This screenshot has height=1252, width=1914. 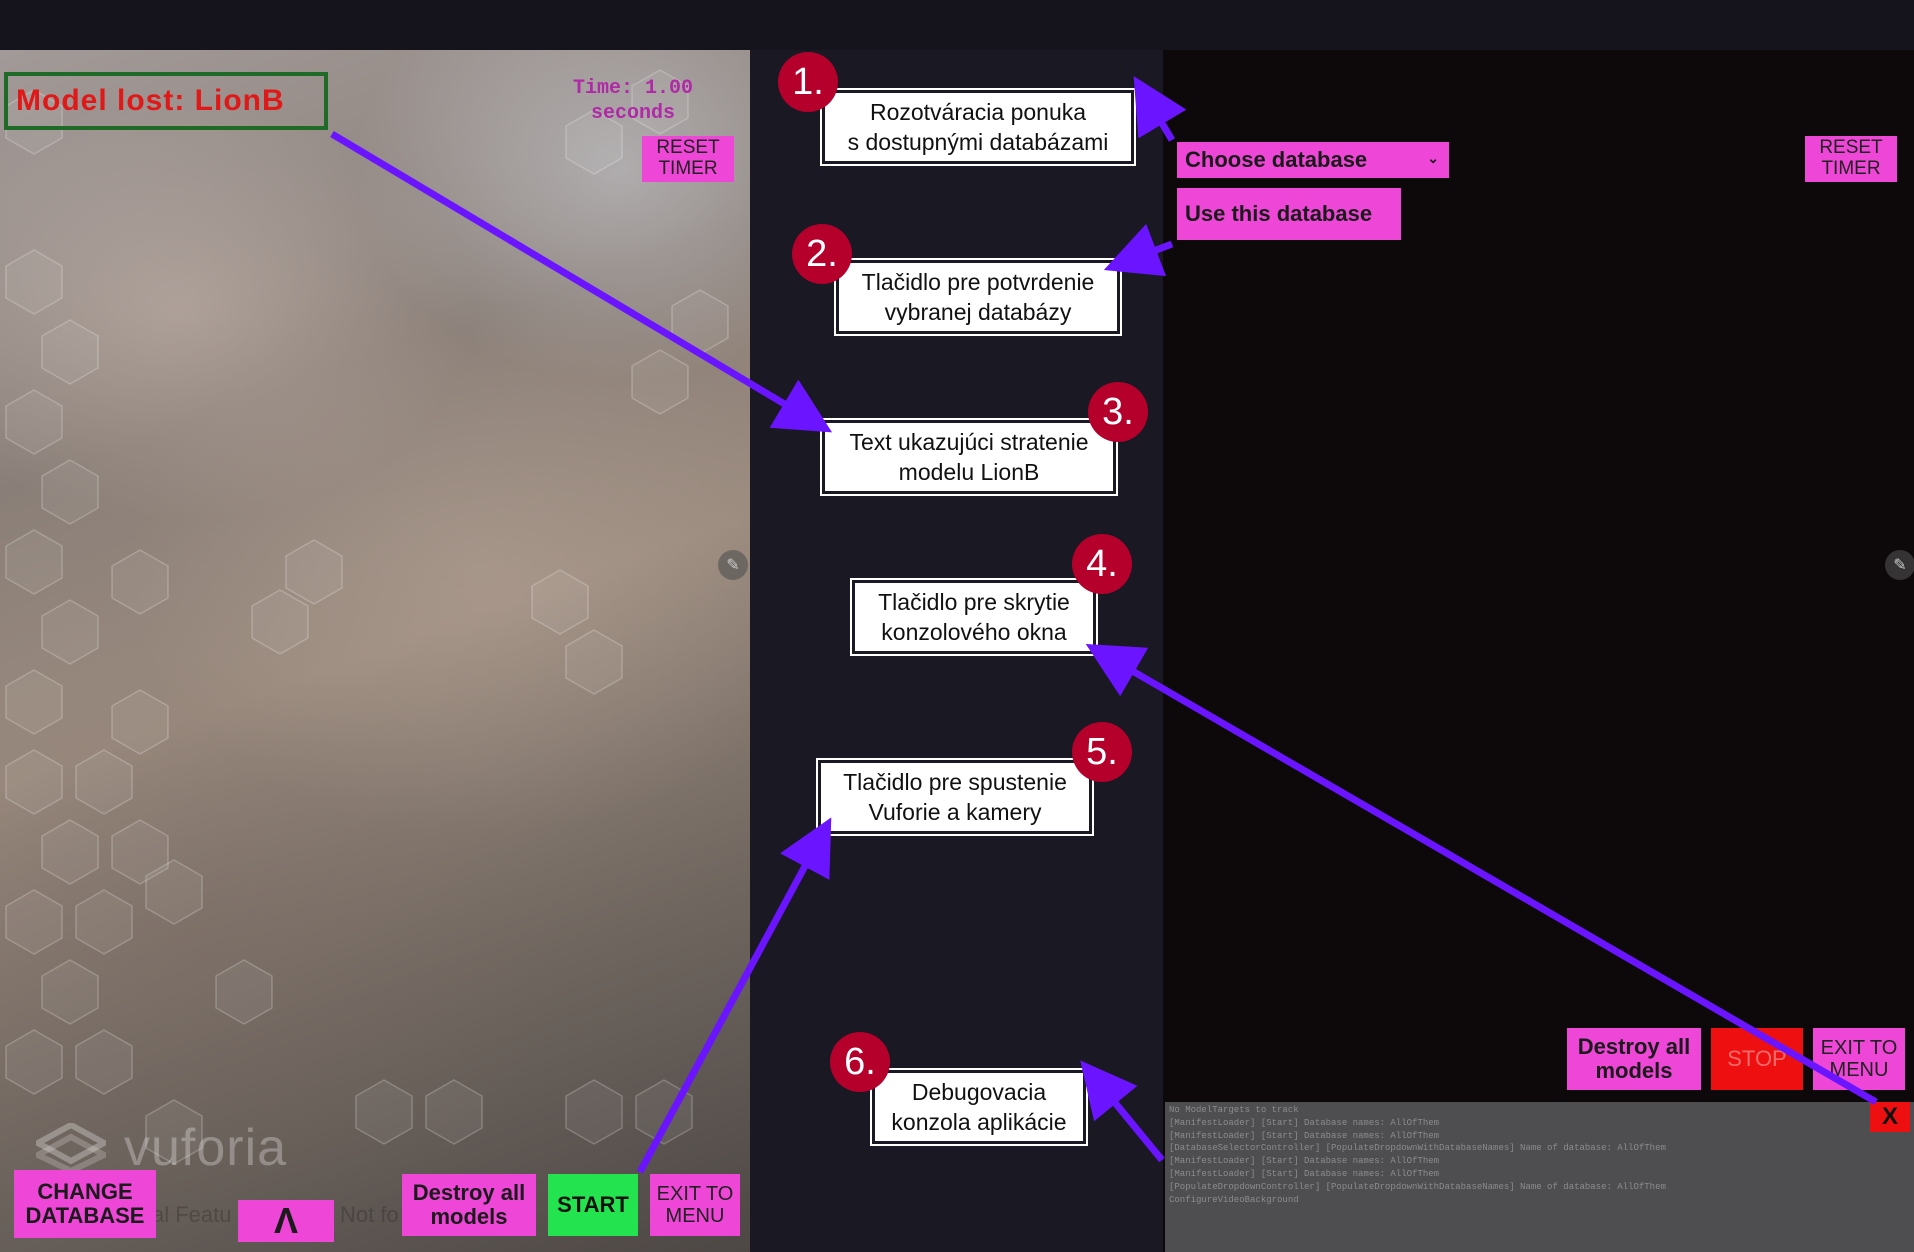 What do you see at coordinates (974, 617) in the screenshot?
I see `annotation-note-4: Tlačidlo pre skrytie konzolového okna` at bounding box center [974, 617].